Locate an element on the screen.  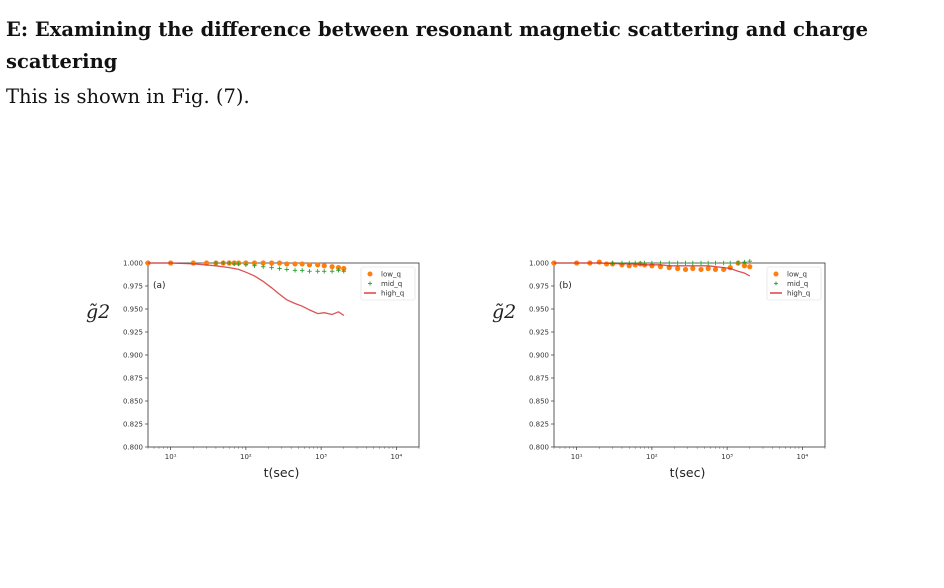
body-text: This is shown in Fig. (7). is located at coordinates (128, 96).